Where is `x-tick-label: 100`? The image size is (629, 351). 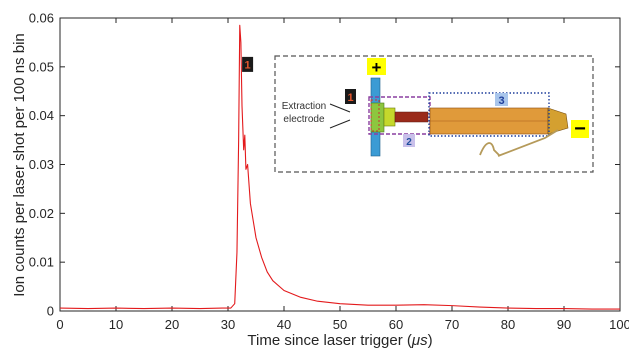
x-tick-label: 100 is located at coordinates (619, 324).